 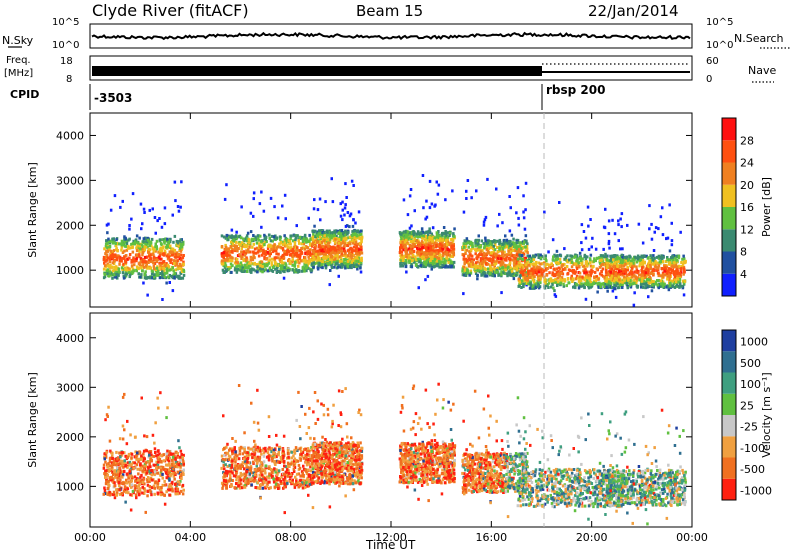 I want to click on nsearch-tick-bottom: 10^0, so click(x=719, y=45).